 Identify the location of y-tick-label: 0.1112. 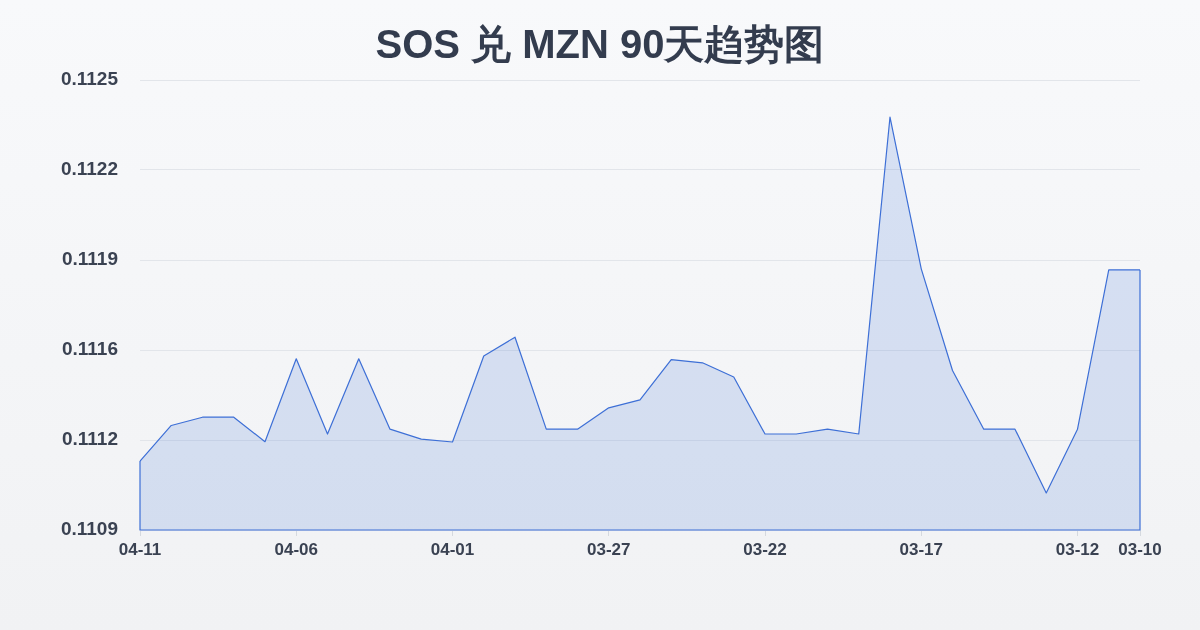
(89, 439).